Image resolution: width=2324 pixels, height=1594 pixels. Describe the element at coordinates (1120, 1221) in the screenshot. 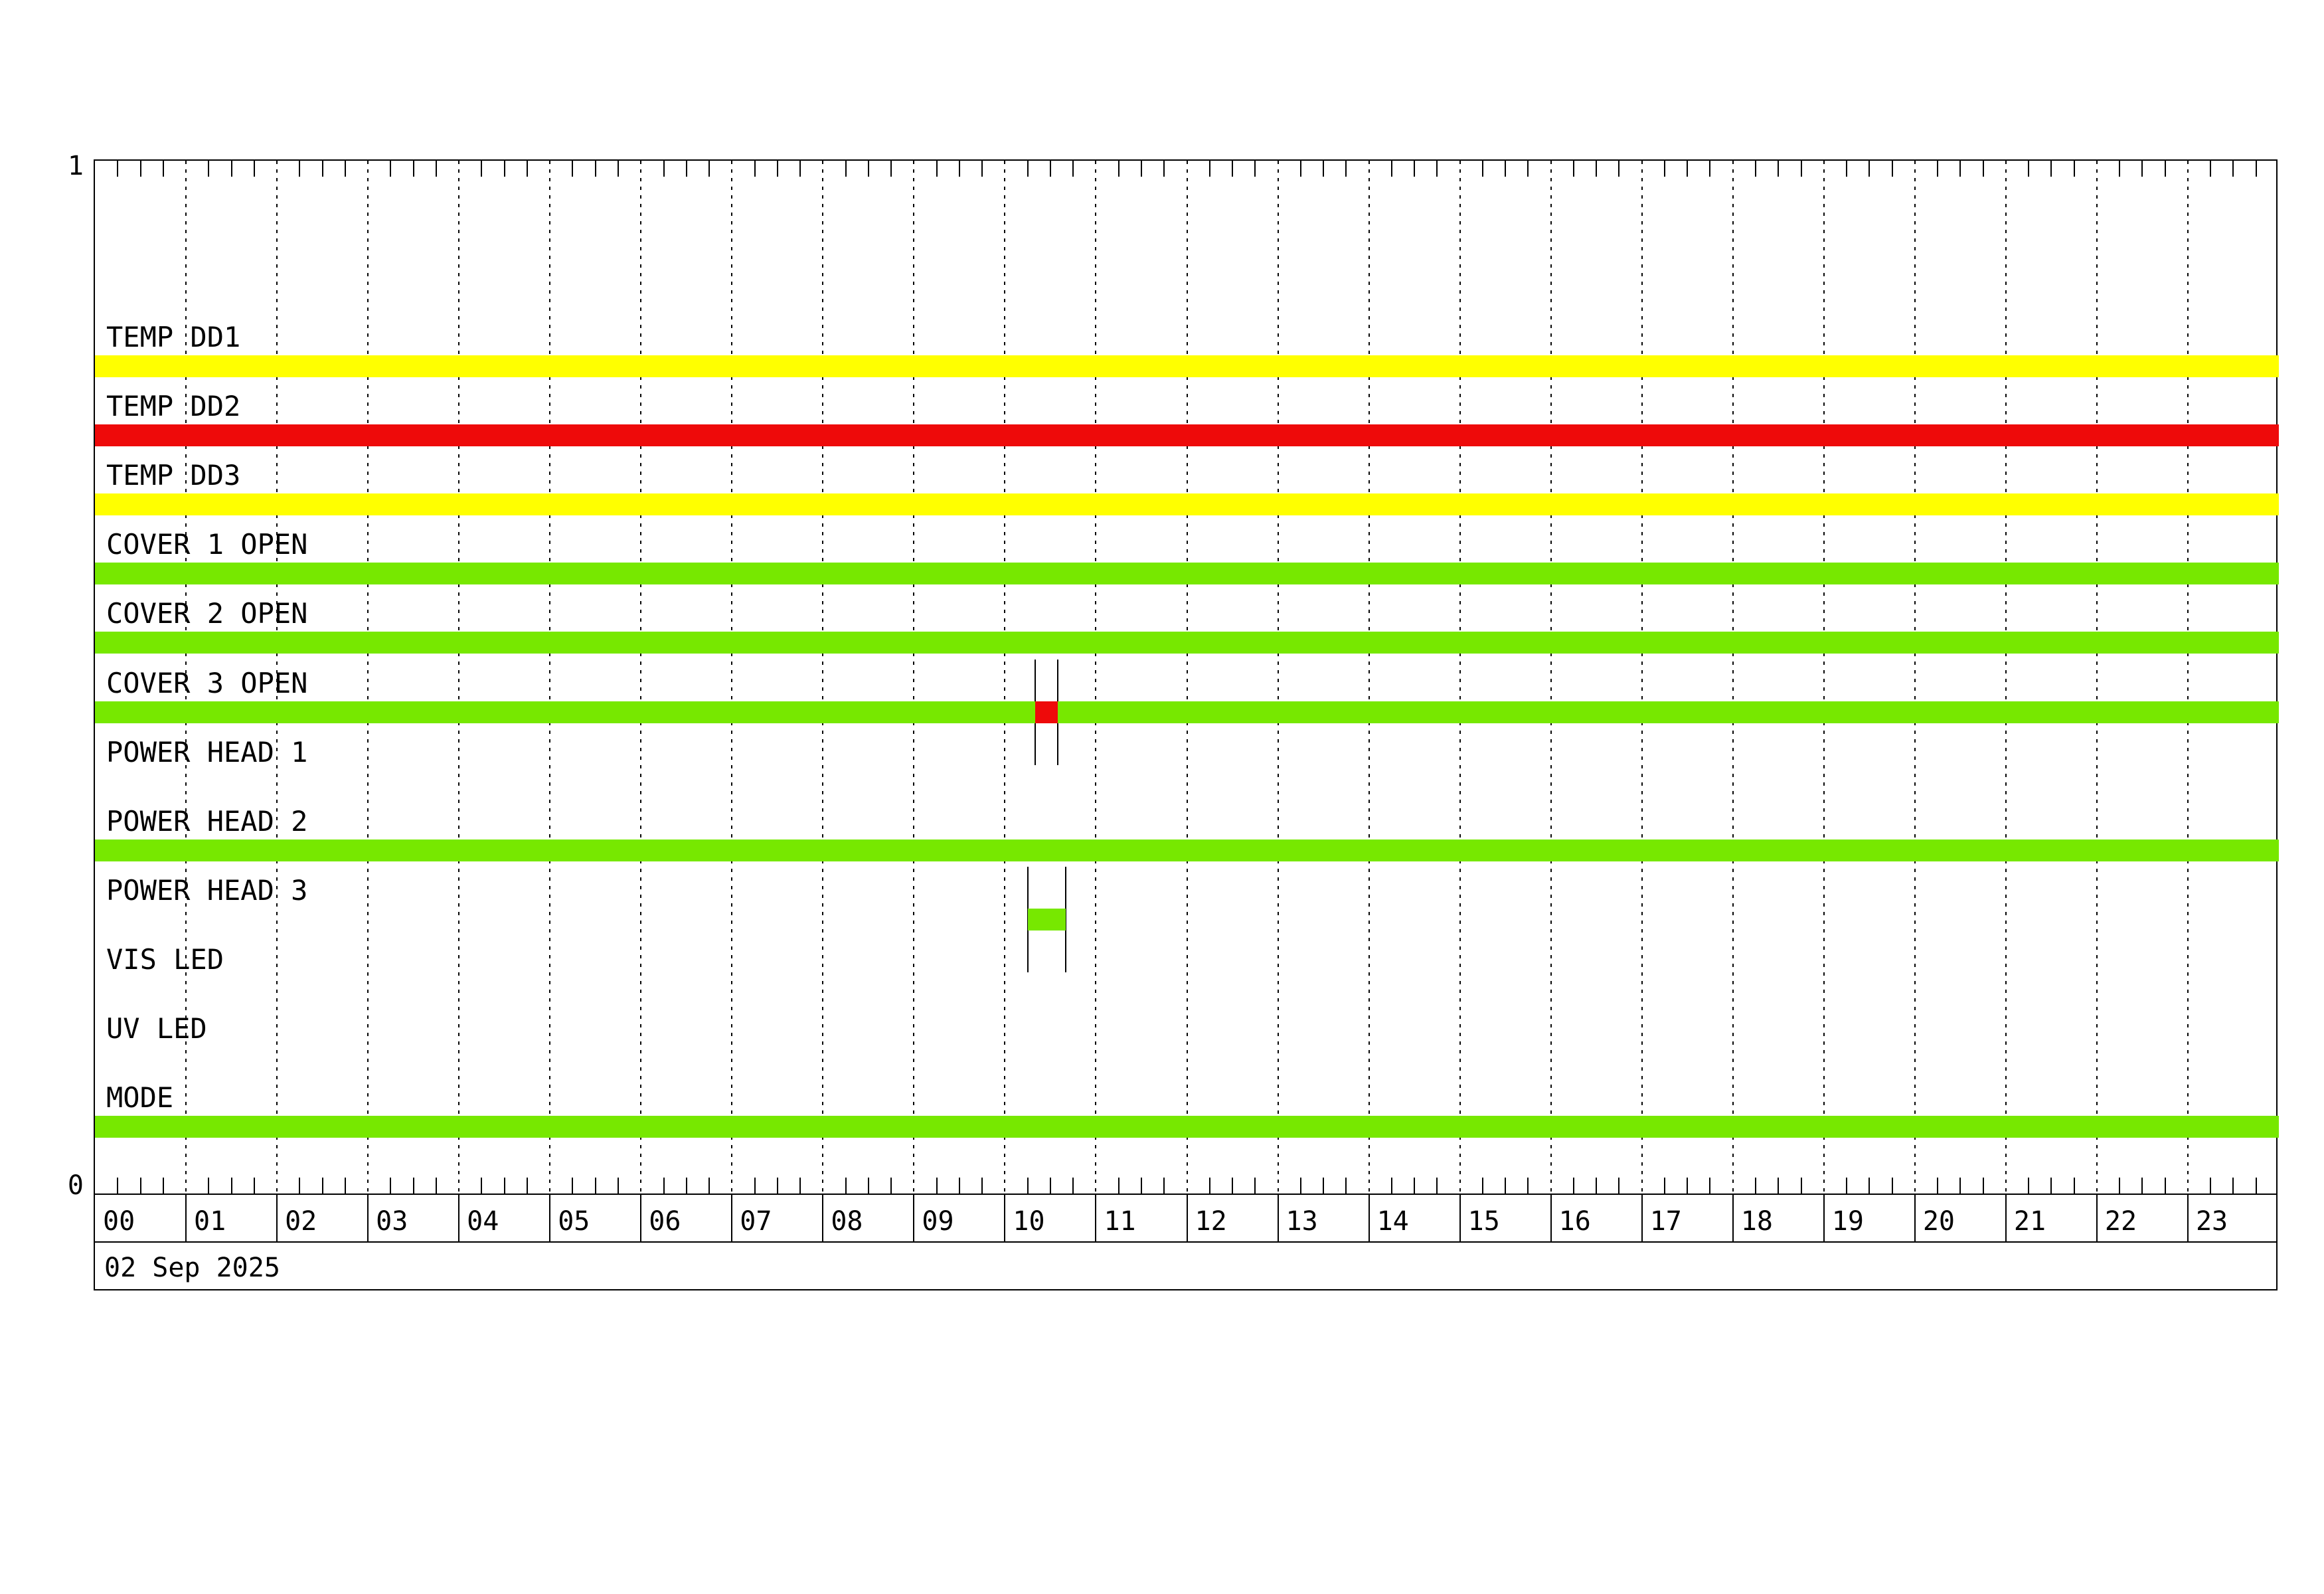

I see `hour-label: 11` at that location.